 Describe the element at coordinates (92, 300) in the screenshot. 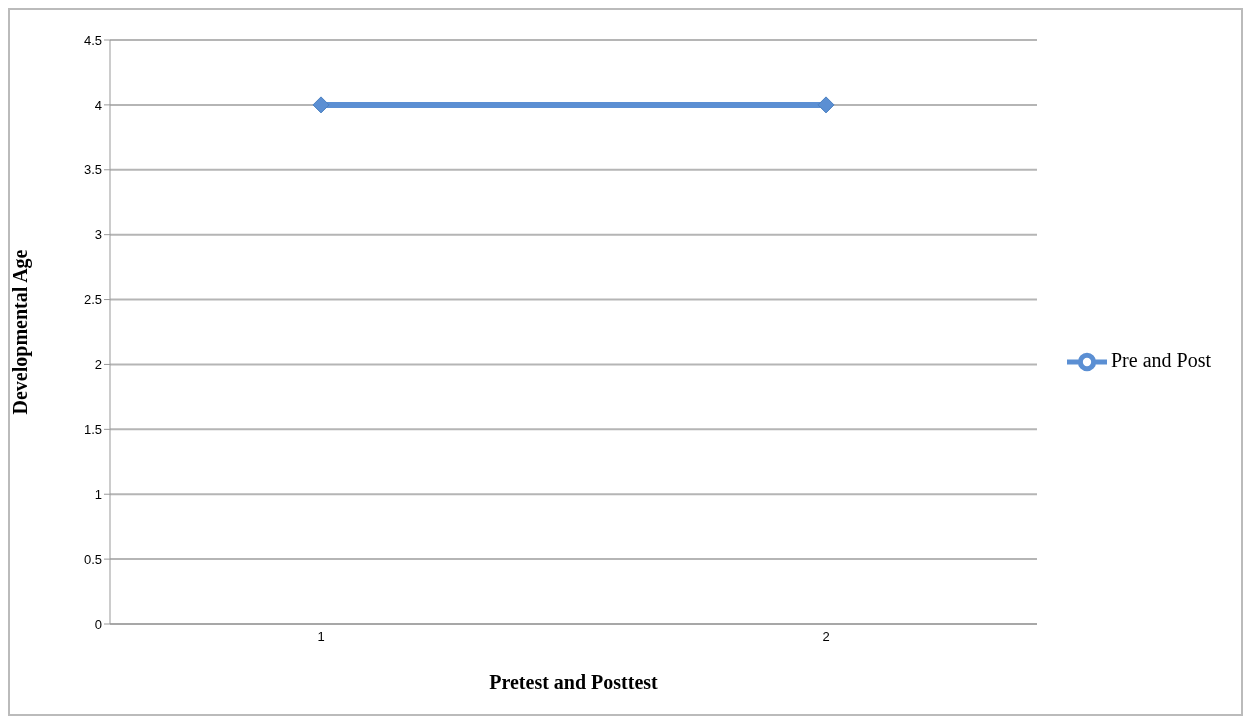

I see `y-tick-label: 2.5` at that location.